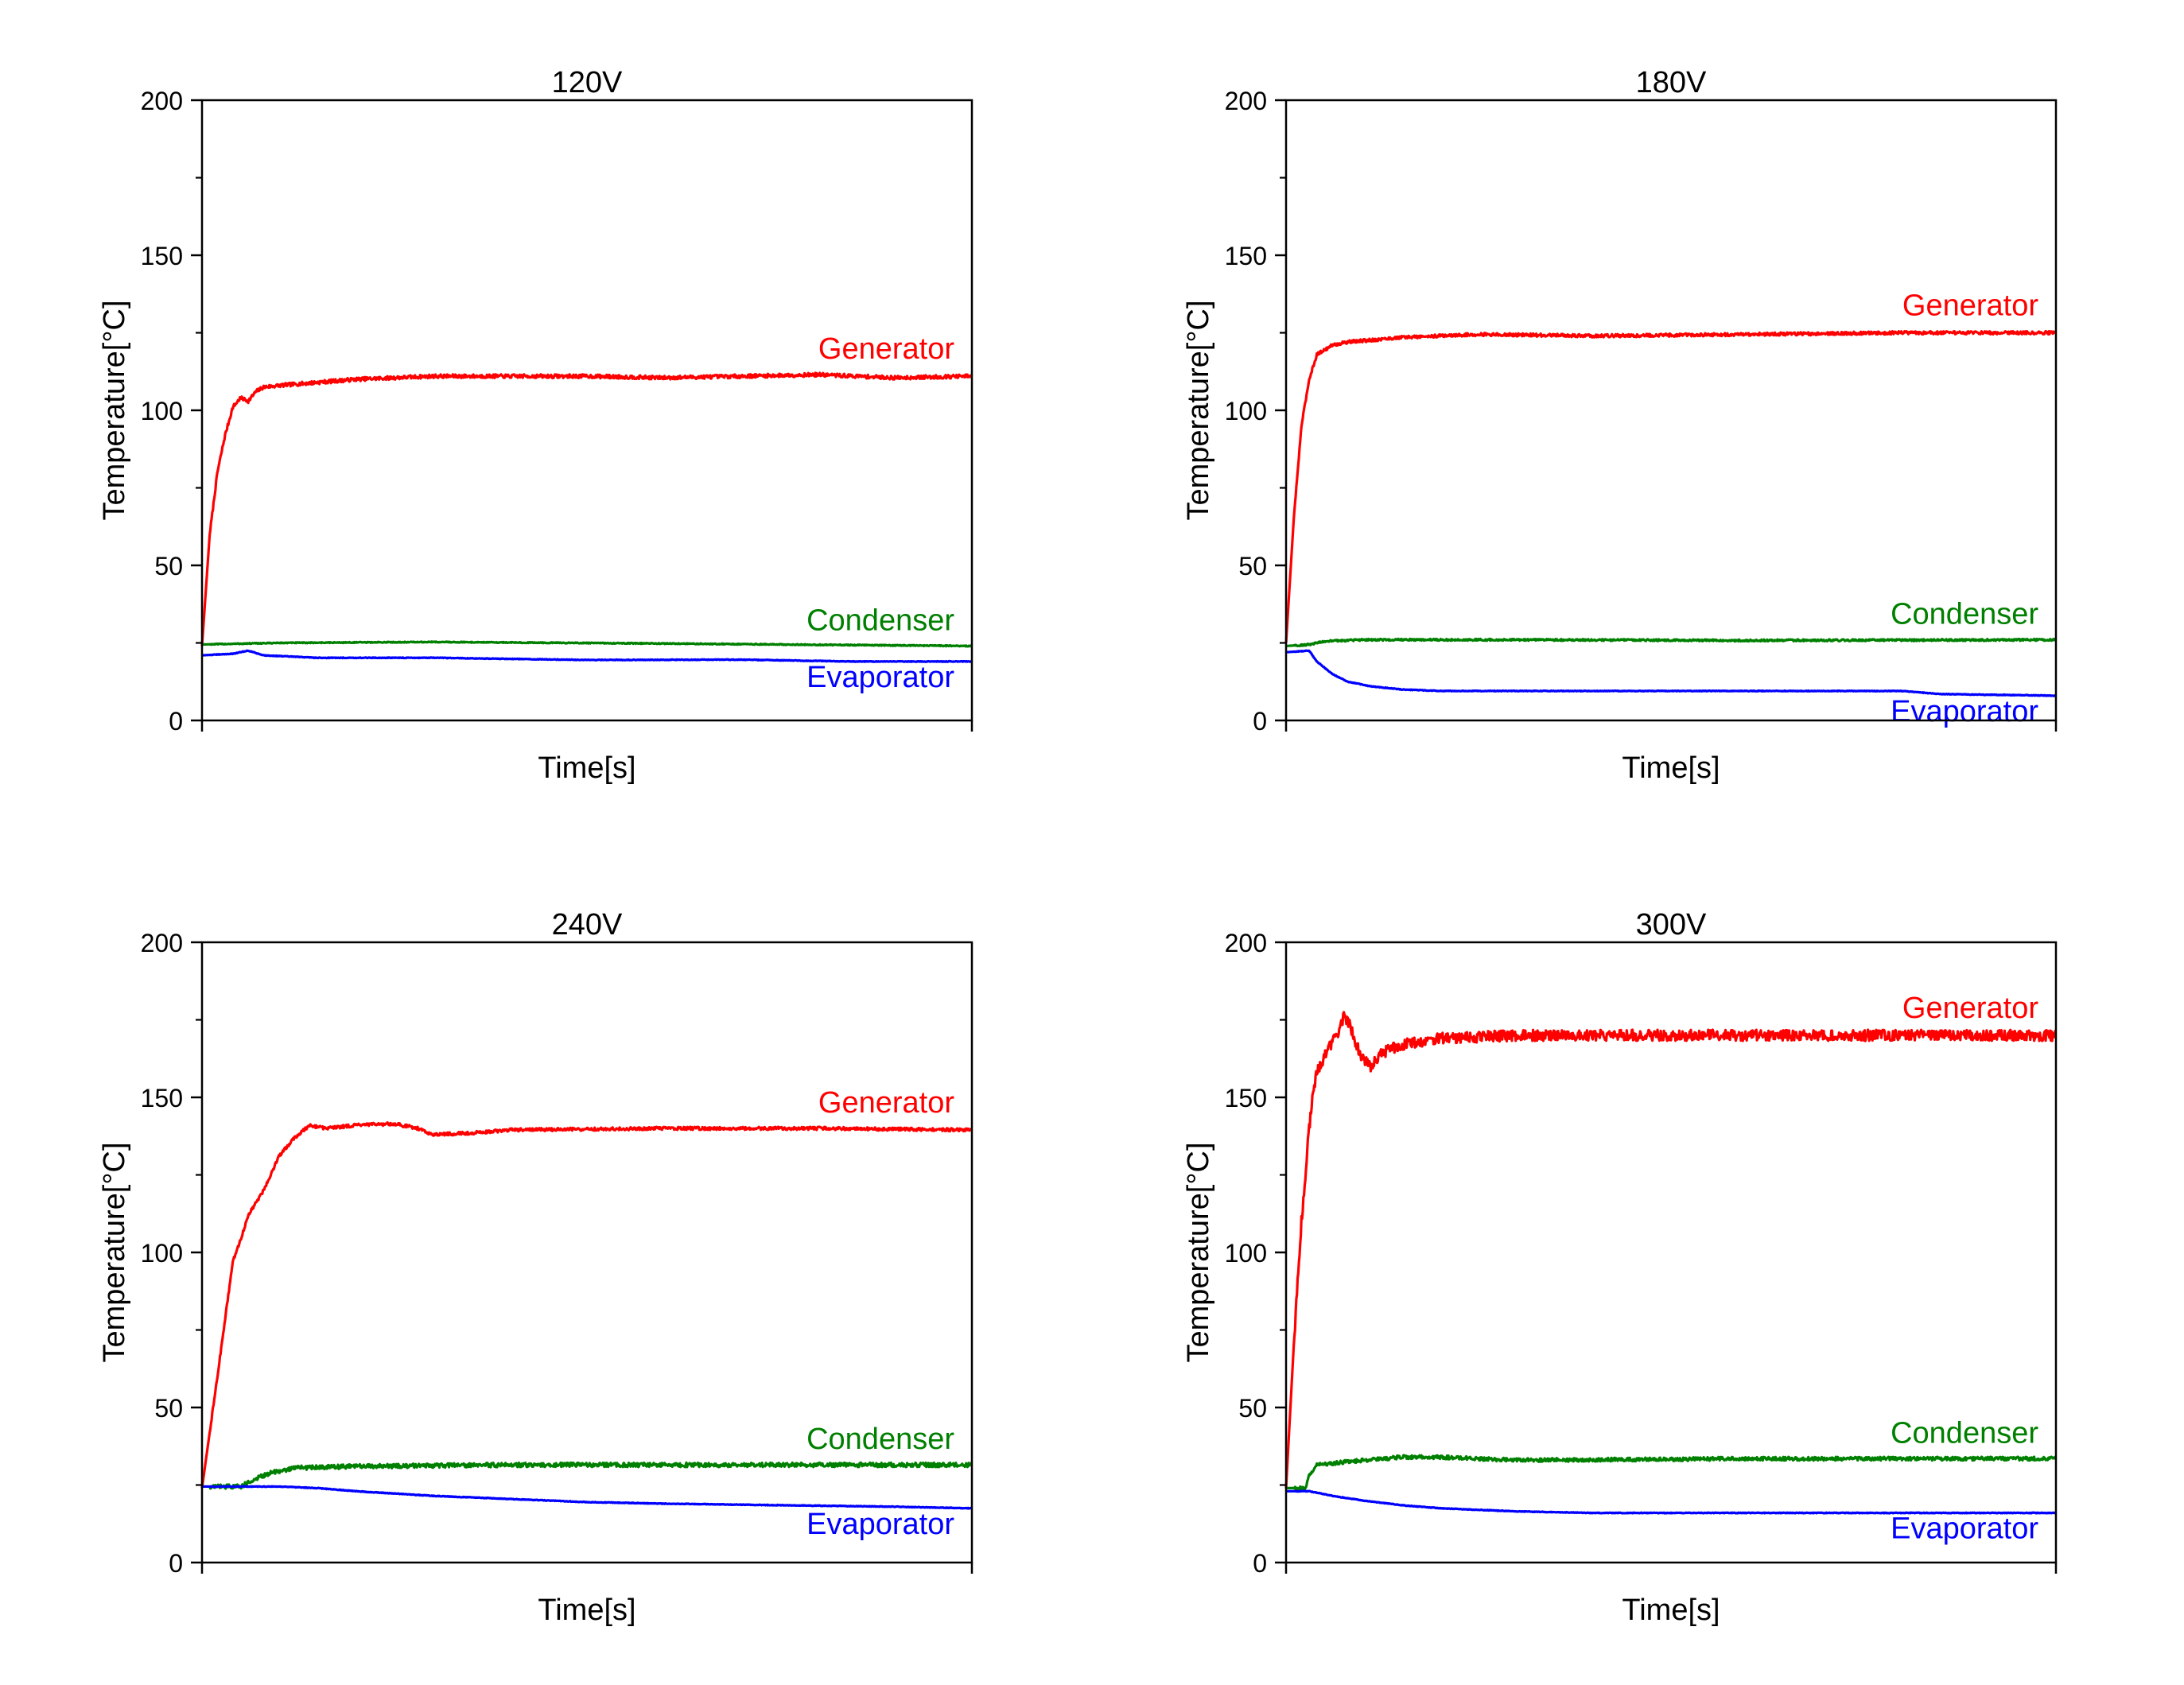  I want to click on chart-title: 180V, so click(1671, 83).